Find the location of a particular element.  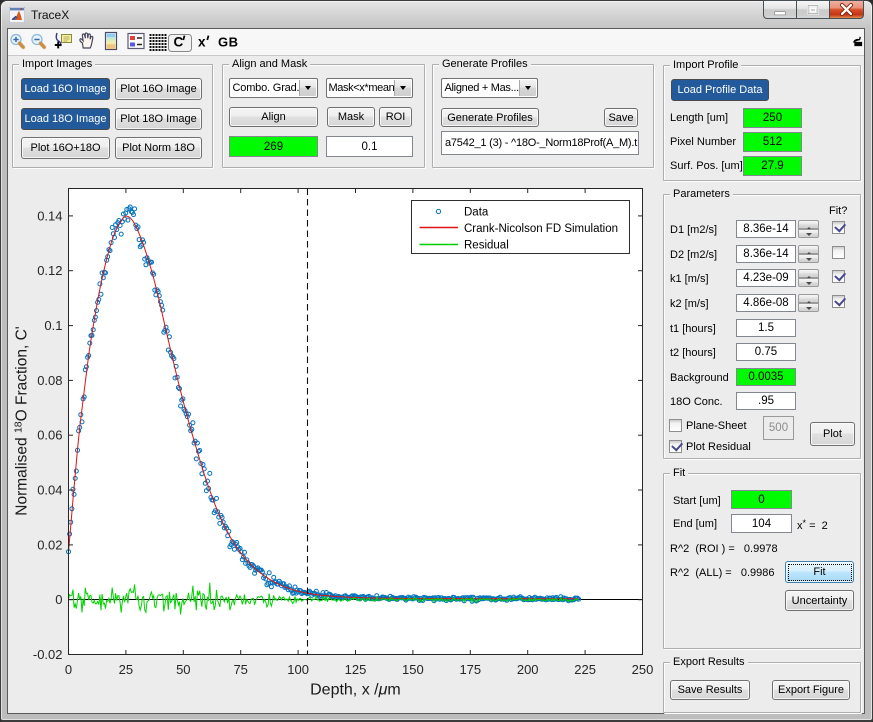

svg-text: GB is located at coordinates (228, 42).